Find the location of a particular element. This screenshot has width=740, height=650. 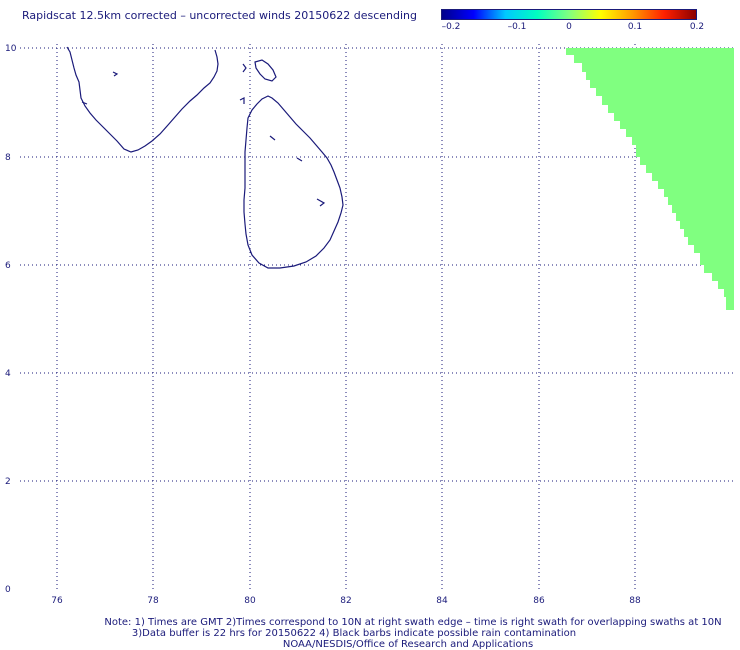

wind-swath is located at coordinates (650, 179).